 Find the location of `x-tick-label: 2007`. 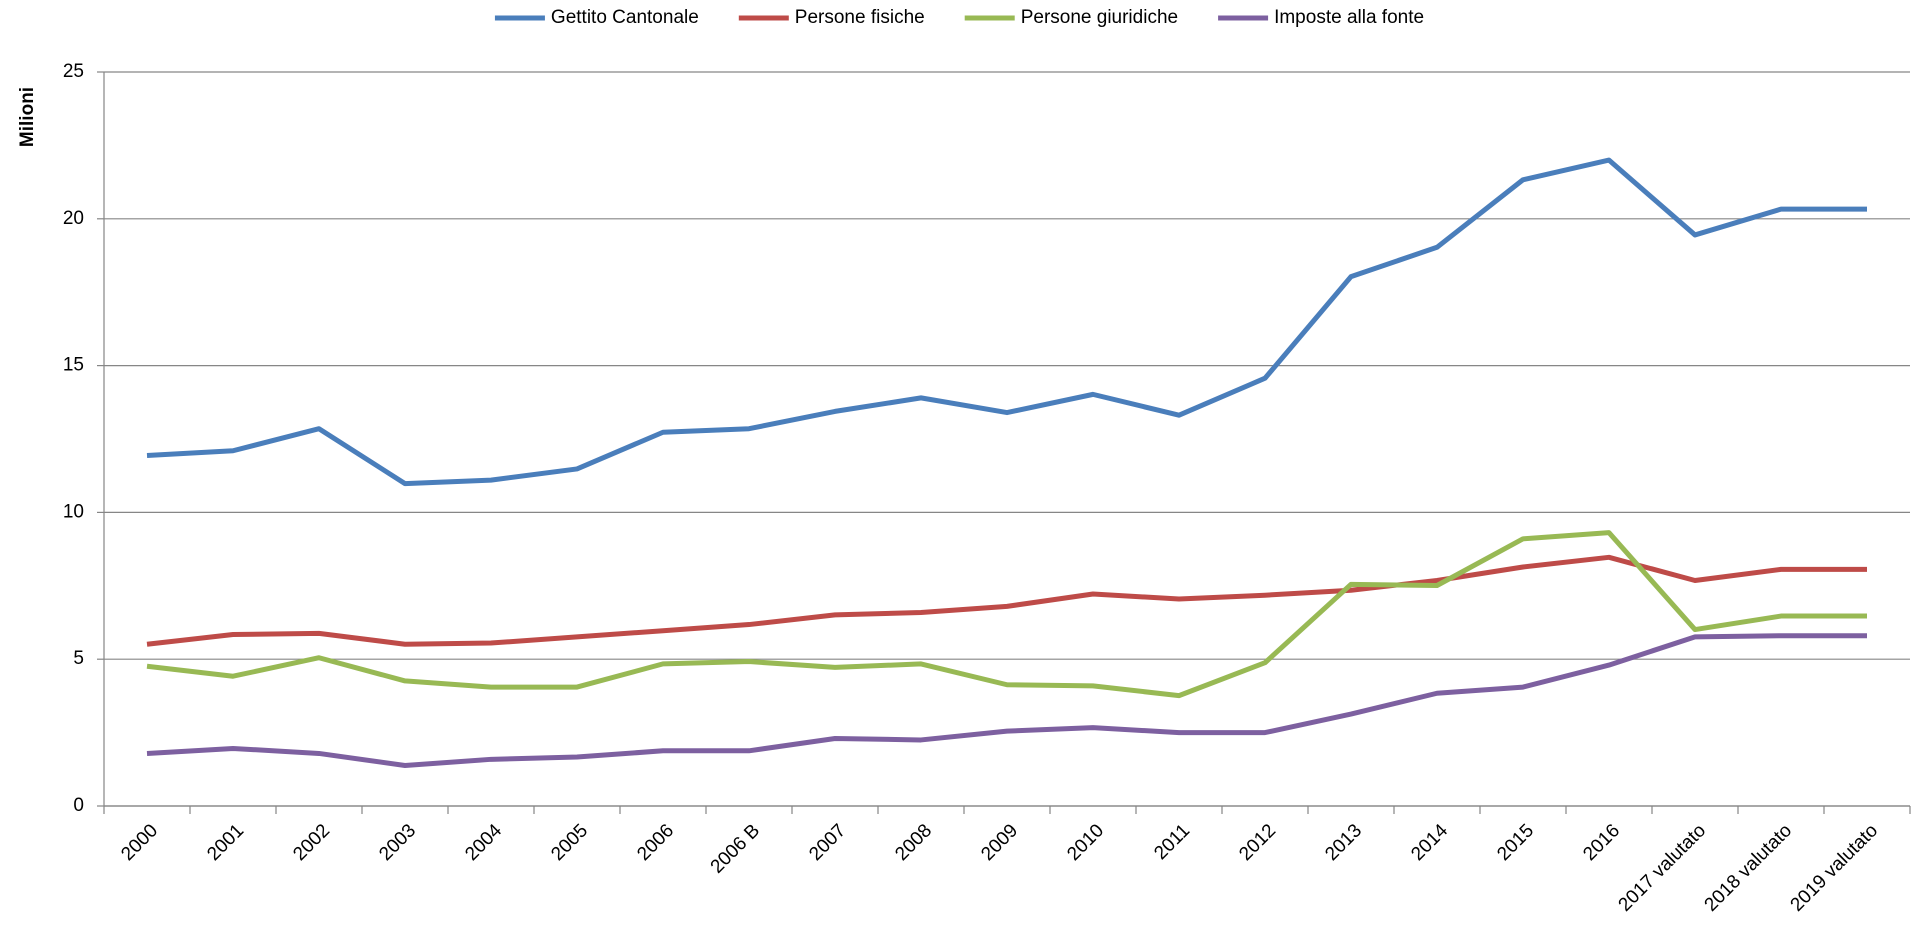

x-tick-label: 2007 is located at coordinates (827, 842).